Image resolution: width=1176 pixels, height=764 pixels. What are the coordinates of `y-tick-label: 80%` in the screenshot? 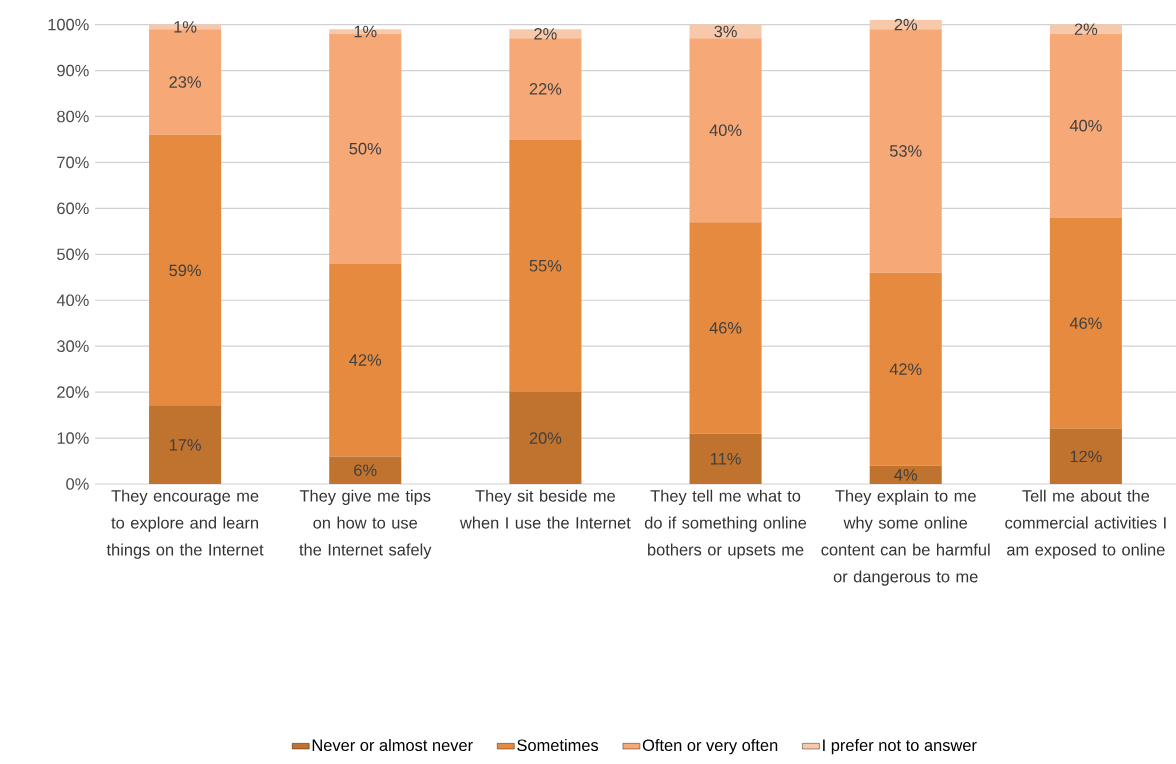 It's located at (73, 116).